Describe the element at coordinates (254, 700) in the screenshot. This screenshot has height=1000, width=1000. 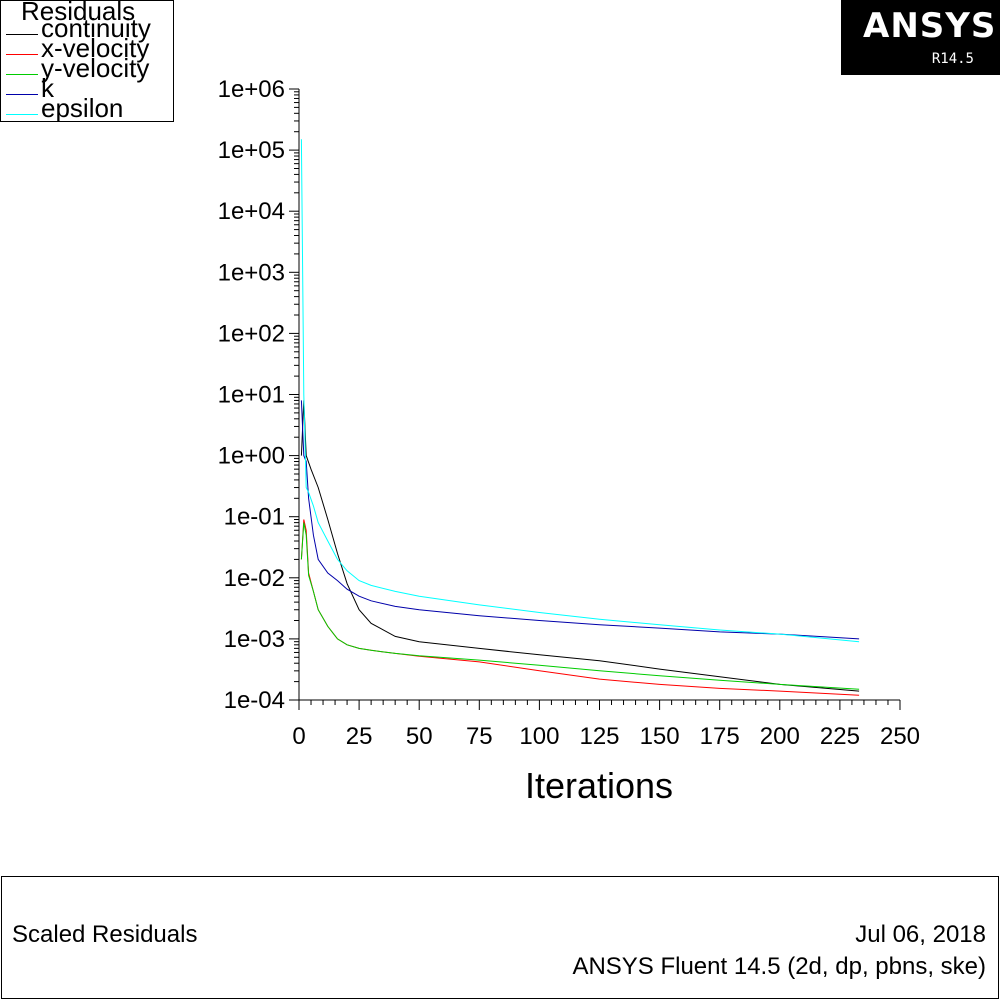
I see `y-tick-label: 1e-04` at that location.